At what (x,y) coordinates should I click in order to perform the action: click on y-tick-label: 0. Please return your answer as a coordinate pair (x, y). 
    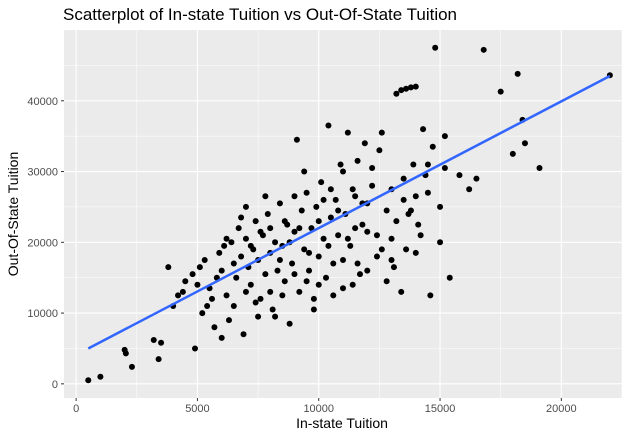
    Looking at the image, I should click on (55, 385).